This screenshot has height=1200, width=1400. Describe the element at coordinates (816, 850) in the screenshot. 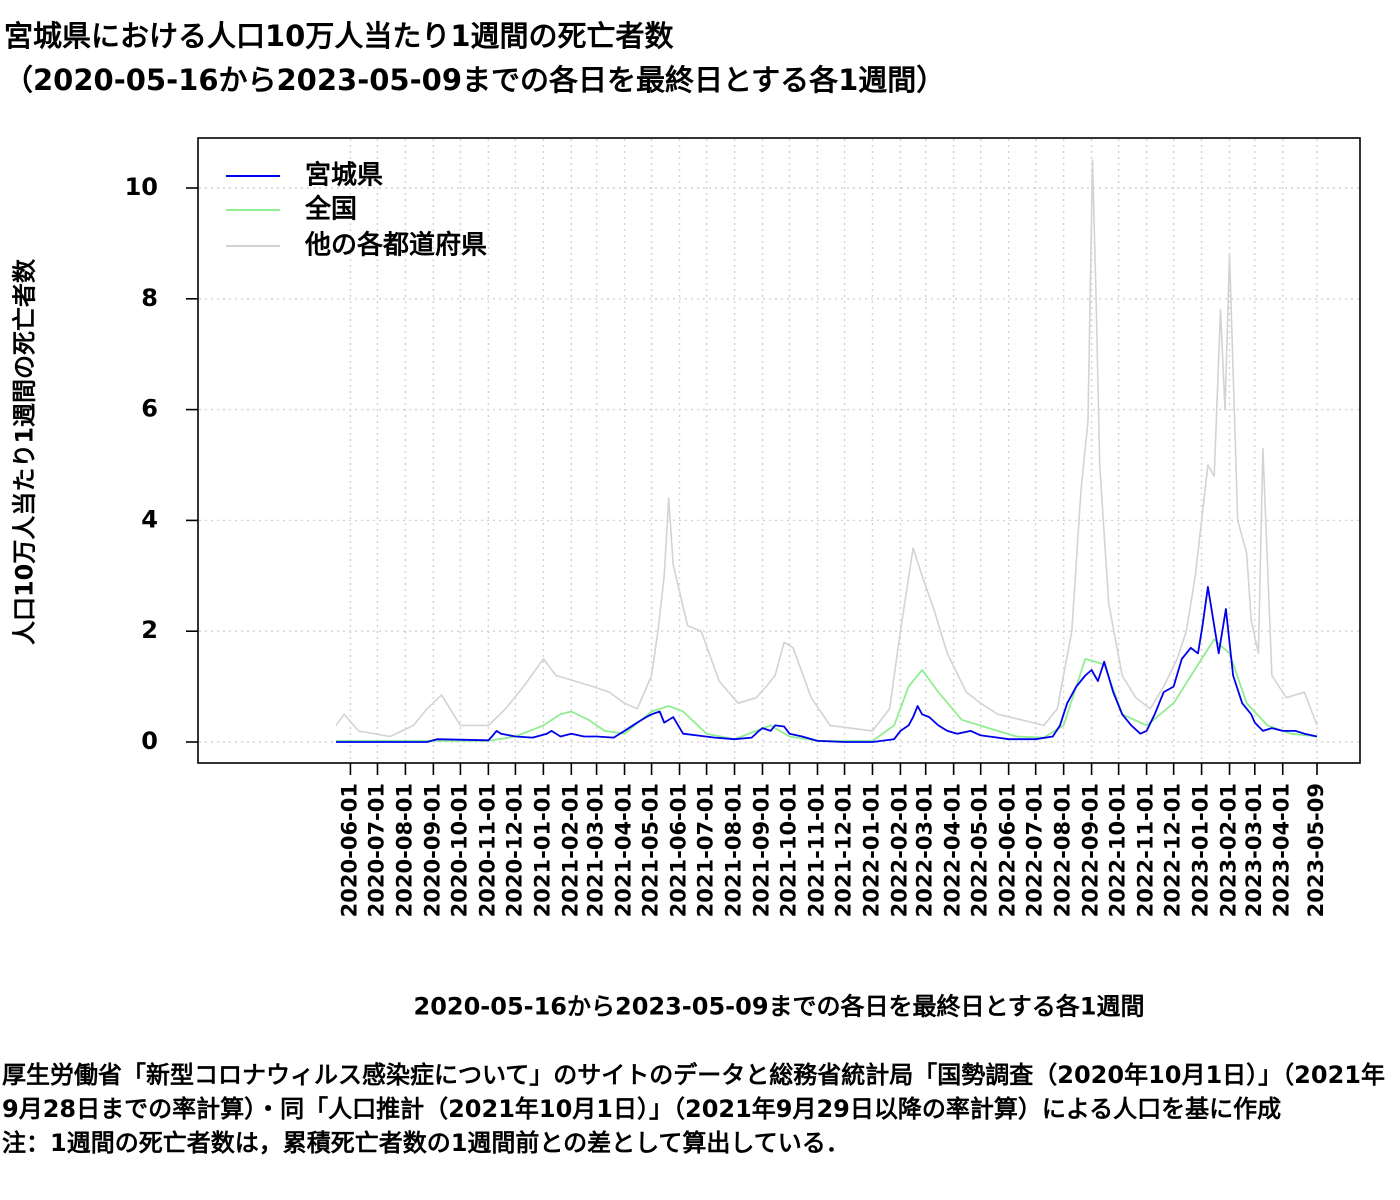

I see `x-tick-label: 2021-11-01` at that location.